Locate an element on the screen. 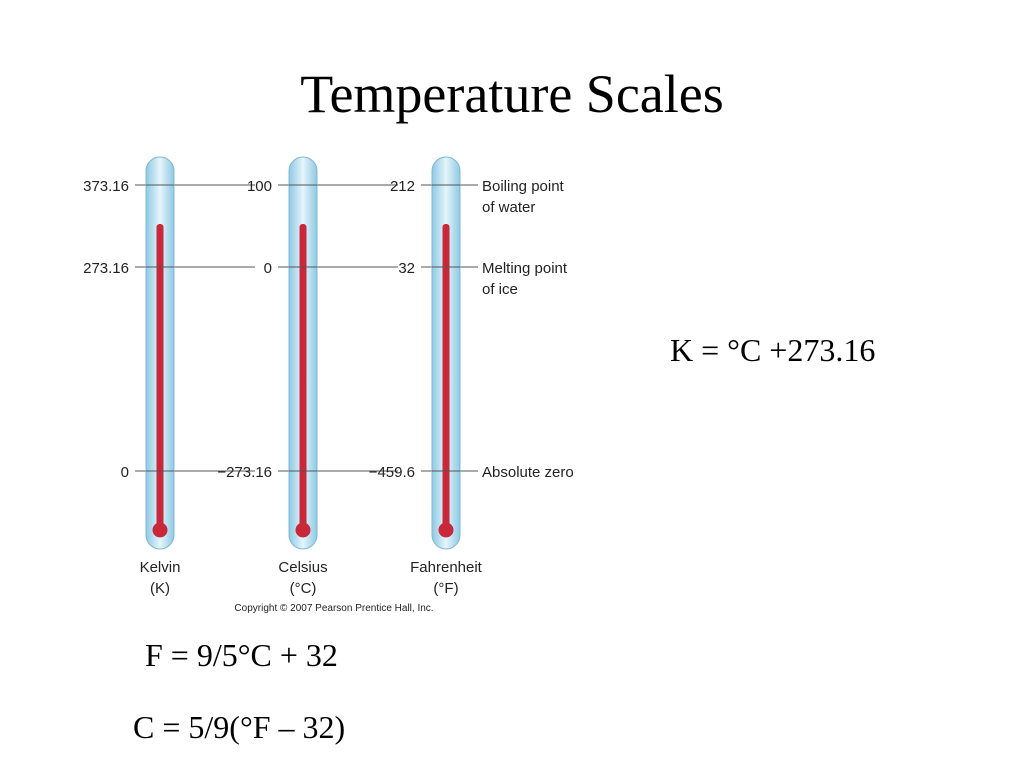 The height and width of the screenshot is (768, 1024). reference-label: of water is located at coordinates (508, 207).